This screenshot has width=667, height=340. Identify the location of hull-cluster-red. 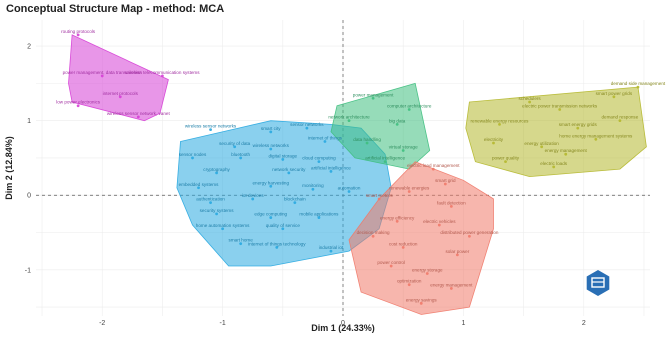
(421, 238).